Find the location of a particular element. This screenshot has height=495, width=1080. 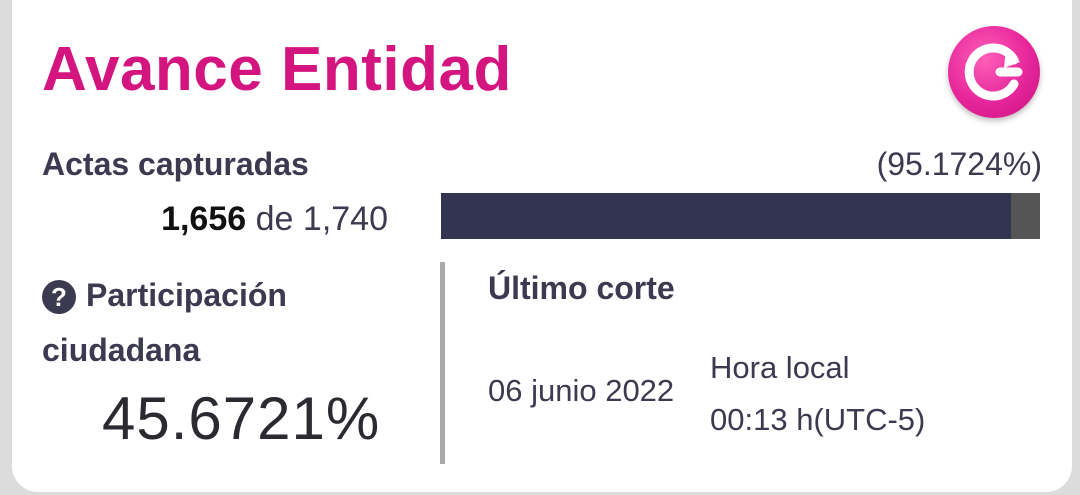

actas-progress-bar is located at coordinates (740, 216).